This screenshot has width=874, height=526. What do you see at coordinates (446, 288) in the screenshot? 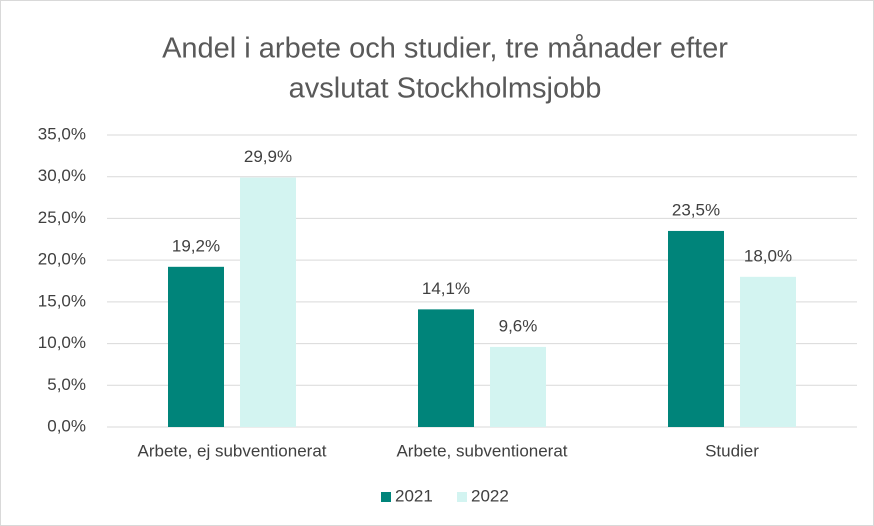
I see `data-label: 14,1%` at bounding box center [446, 288].